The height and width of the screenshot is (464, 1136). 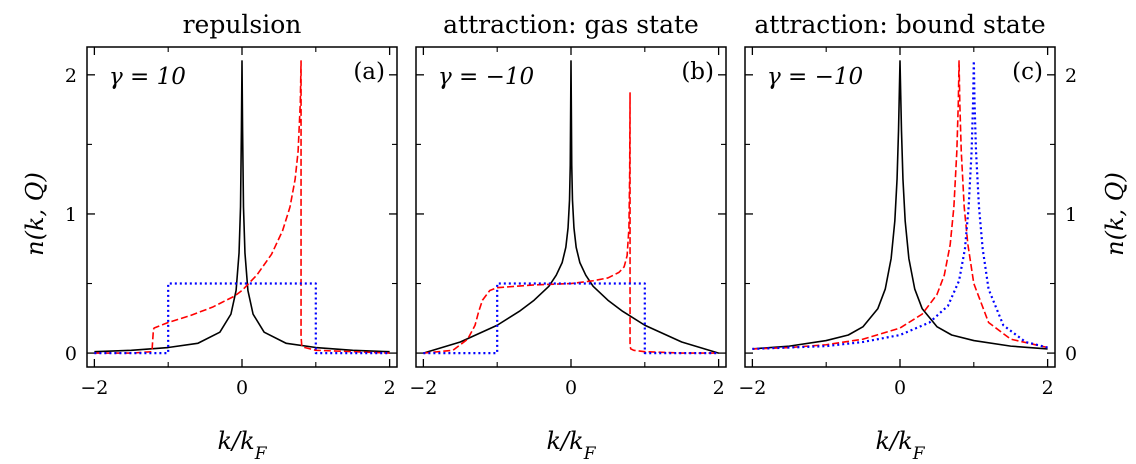 What do you see at coordinates (1027, 72) in the screenshot?
I see `panel-tag: (c)` at bounding box center [1027, 72].